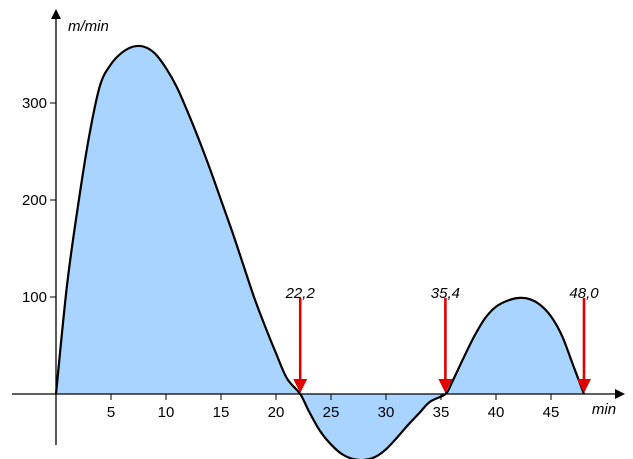 The image size is (633, 459). Describe the element at coordinates (300, 339) in the screenshot. I see `annotation-arrow: 22,2` at that location.